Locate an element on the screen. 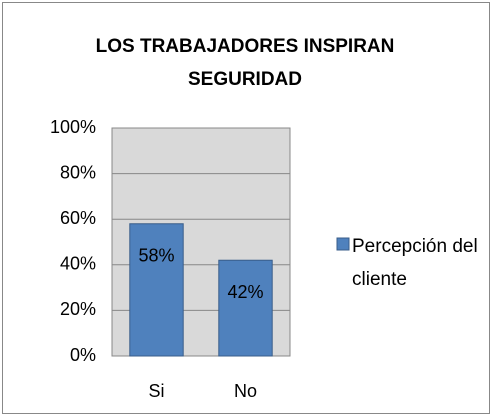 This screenshot has height=416, width=492. legend-key is located at coordinates (343, 244).